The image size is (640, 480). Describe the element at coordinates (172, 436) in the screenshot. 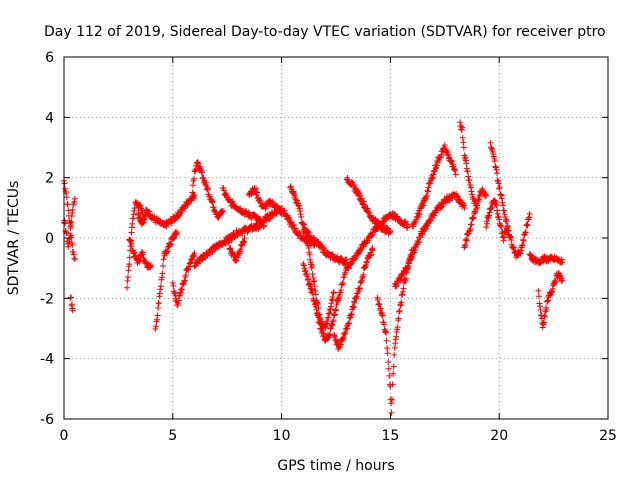

I see `x-tick-label: 5` at that location.